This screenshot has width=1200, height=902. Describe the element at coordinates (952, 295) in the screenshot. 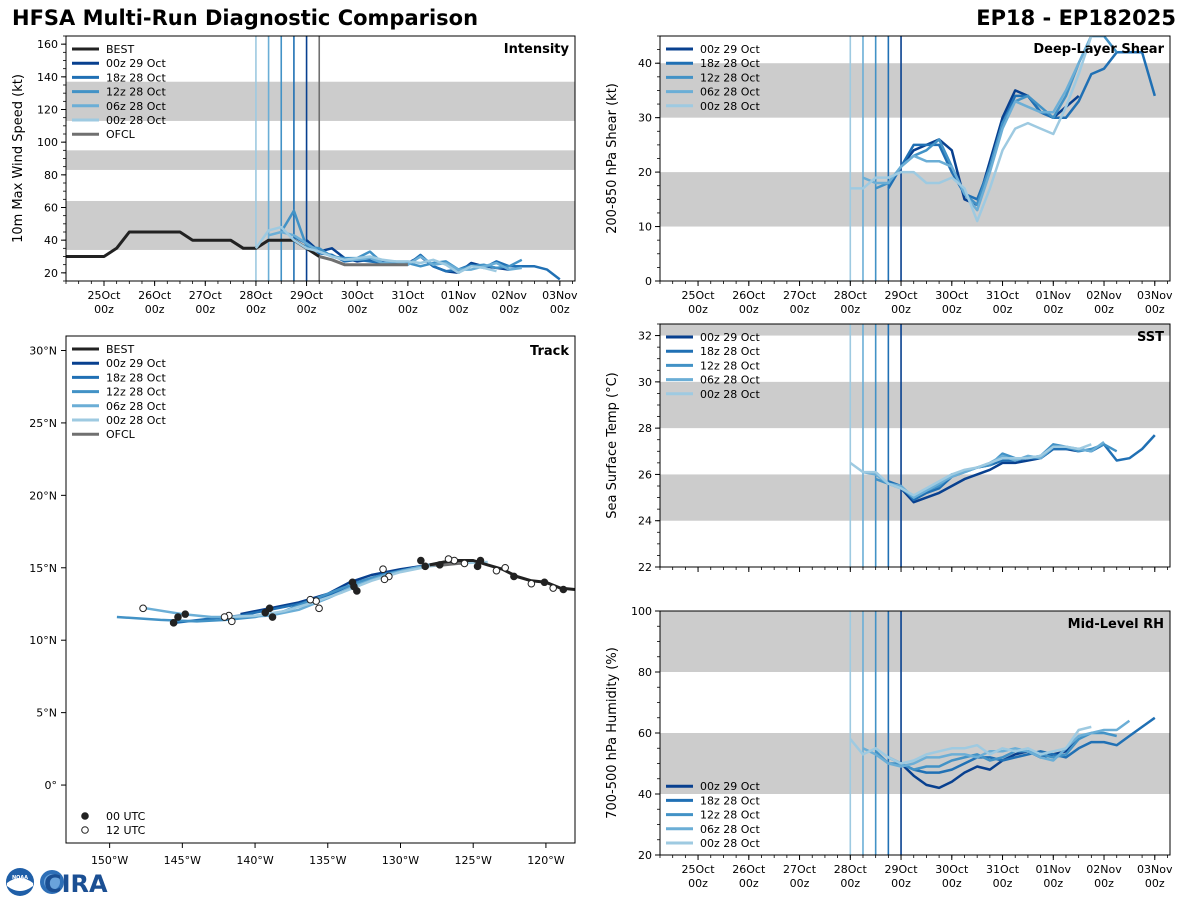

I see `shear-xtick-day: 30Oct` at that location.